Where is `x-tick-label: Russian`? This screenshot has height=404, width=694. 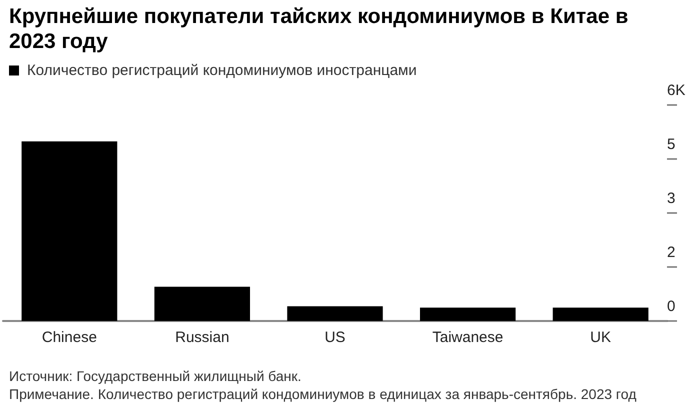
x-tick-label: Russian is located at coordinates (202, 337).